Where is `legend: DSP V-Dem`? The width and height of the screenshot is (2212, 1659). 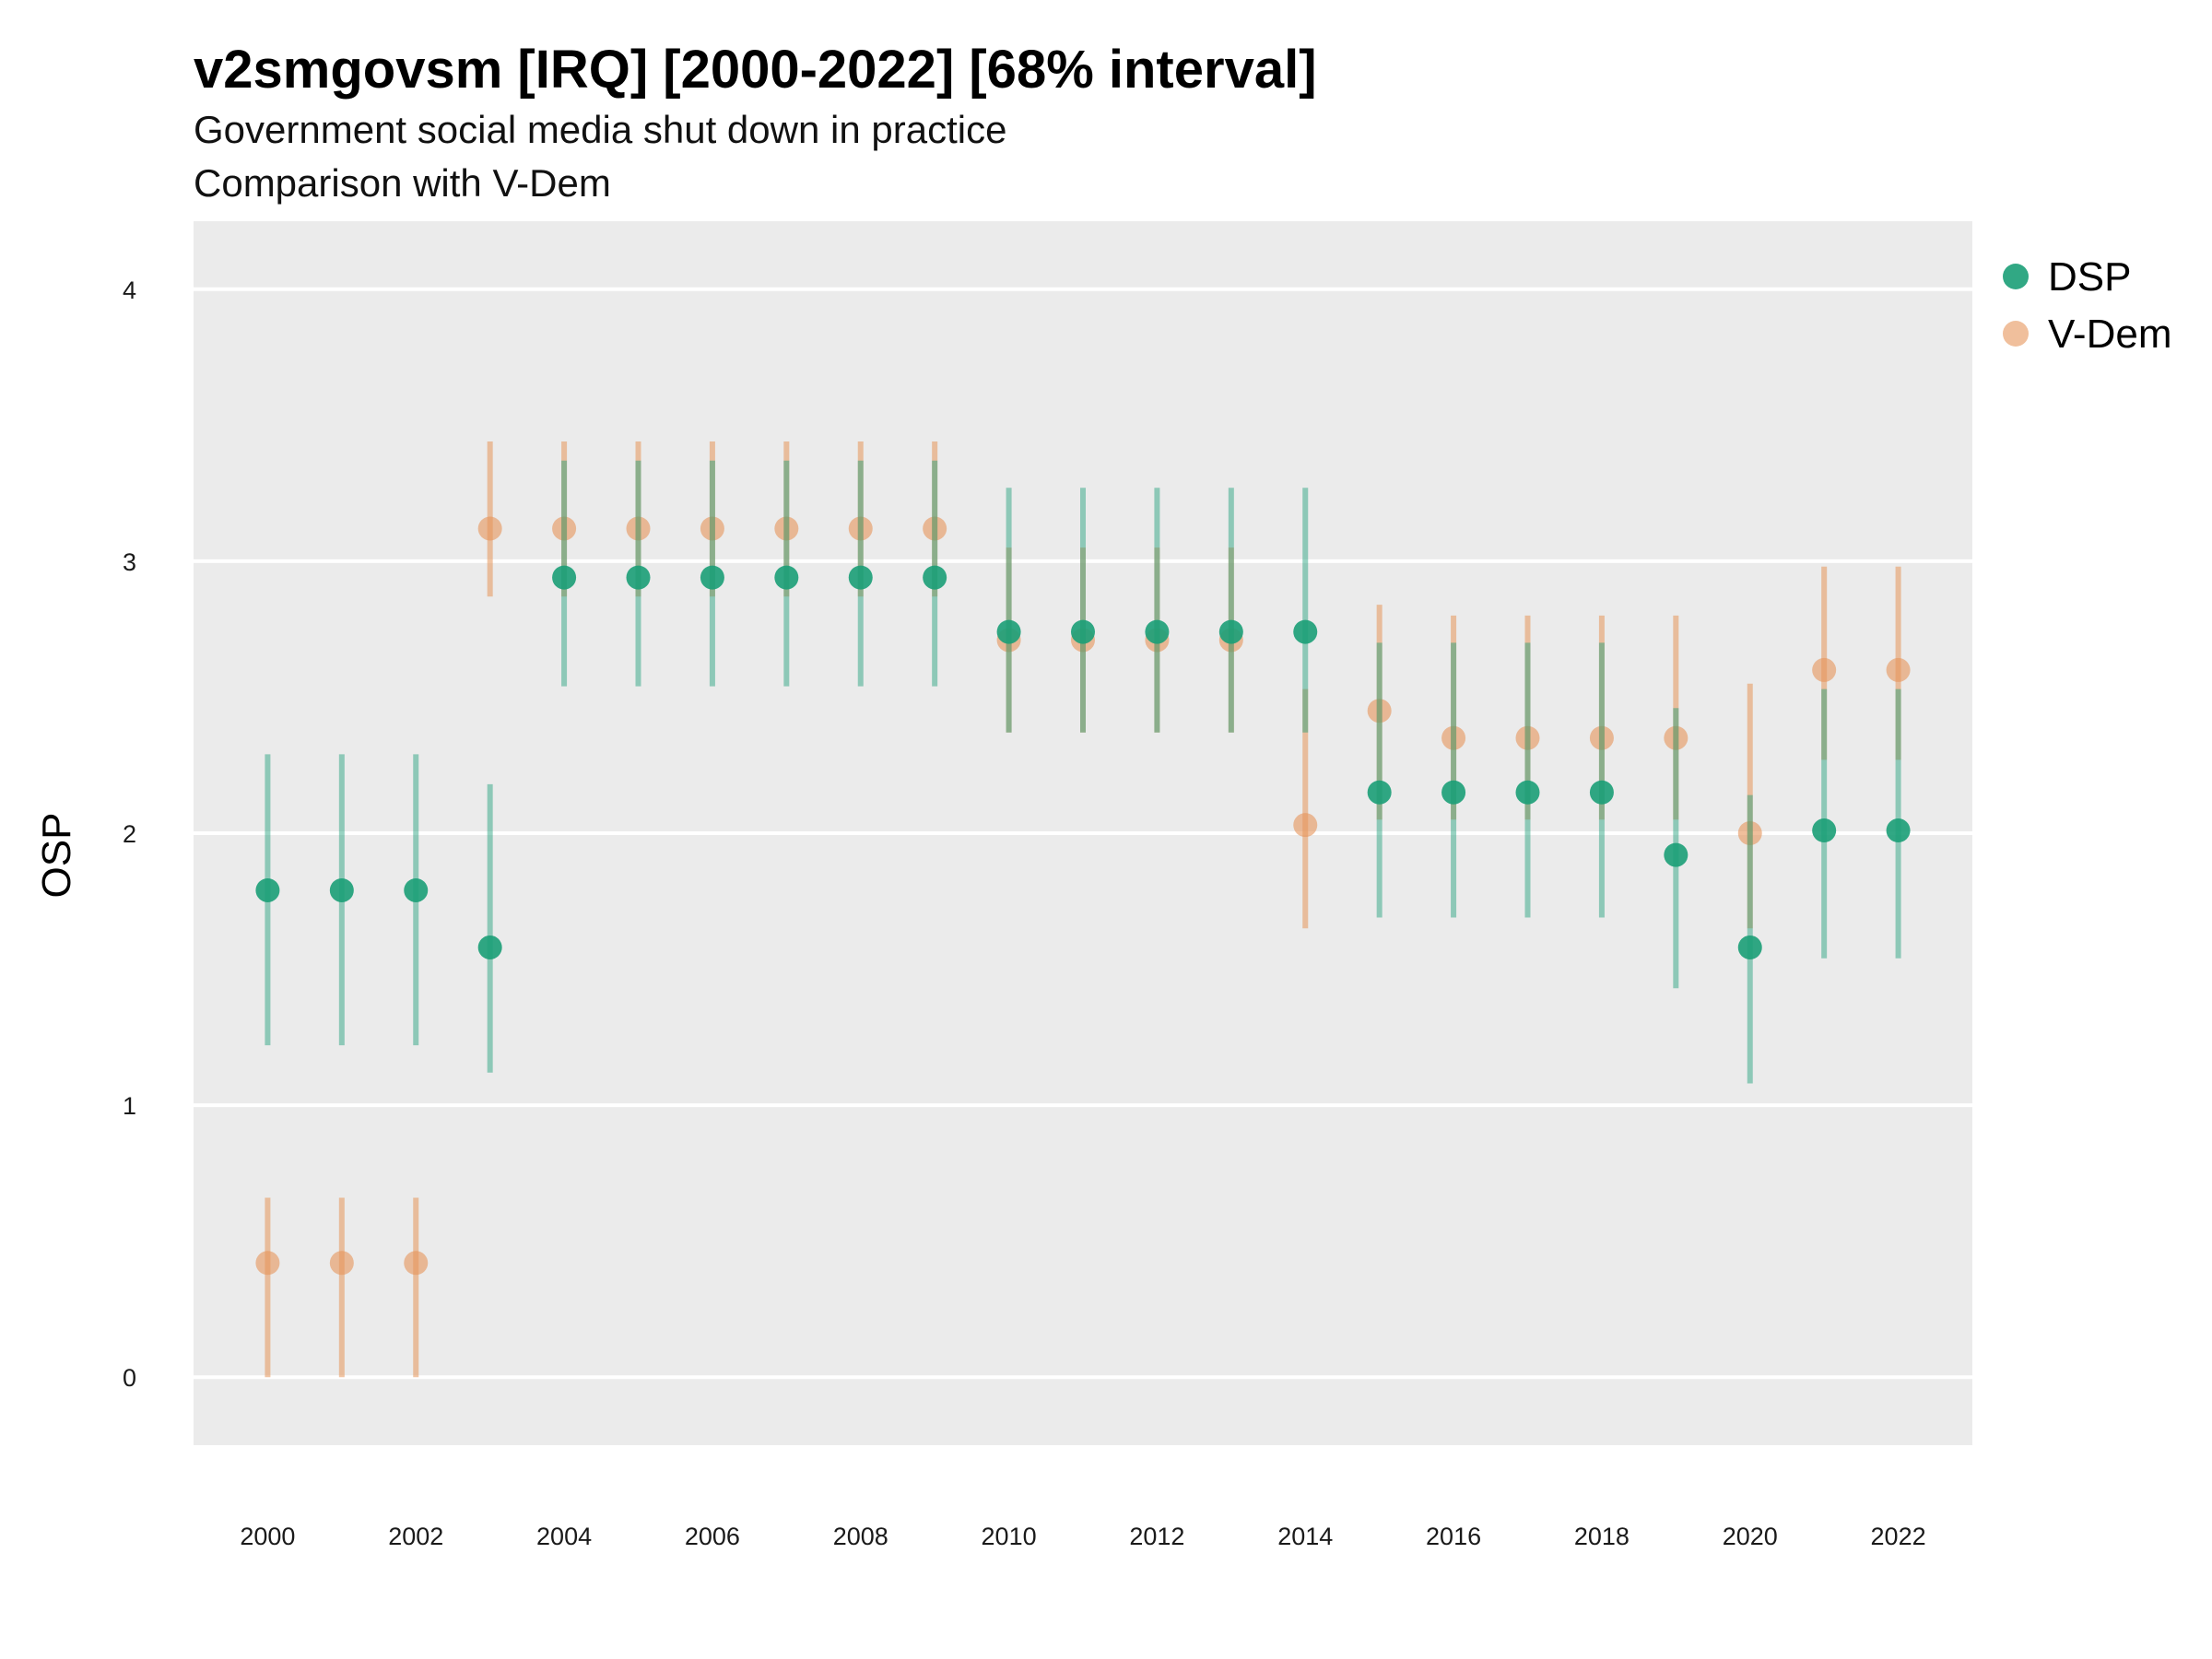
legend: DSP V-Dem is located at coordinates (2087, 305).